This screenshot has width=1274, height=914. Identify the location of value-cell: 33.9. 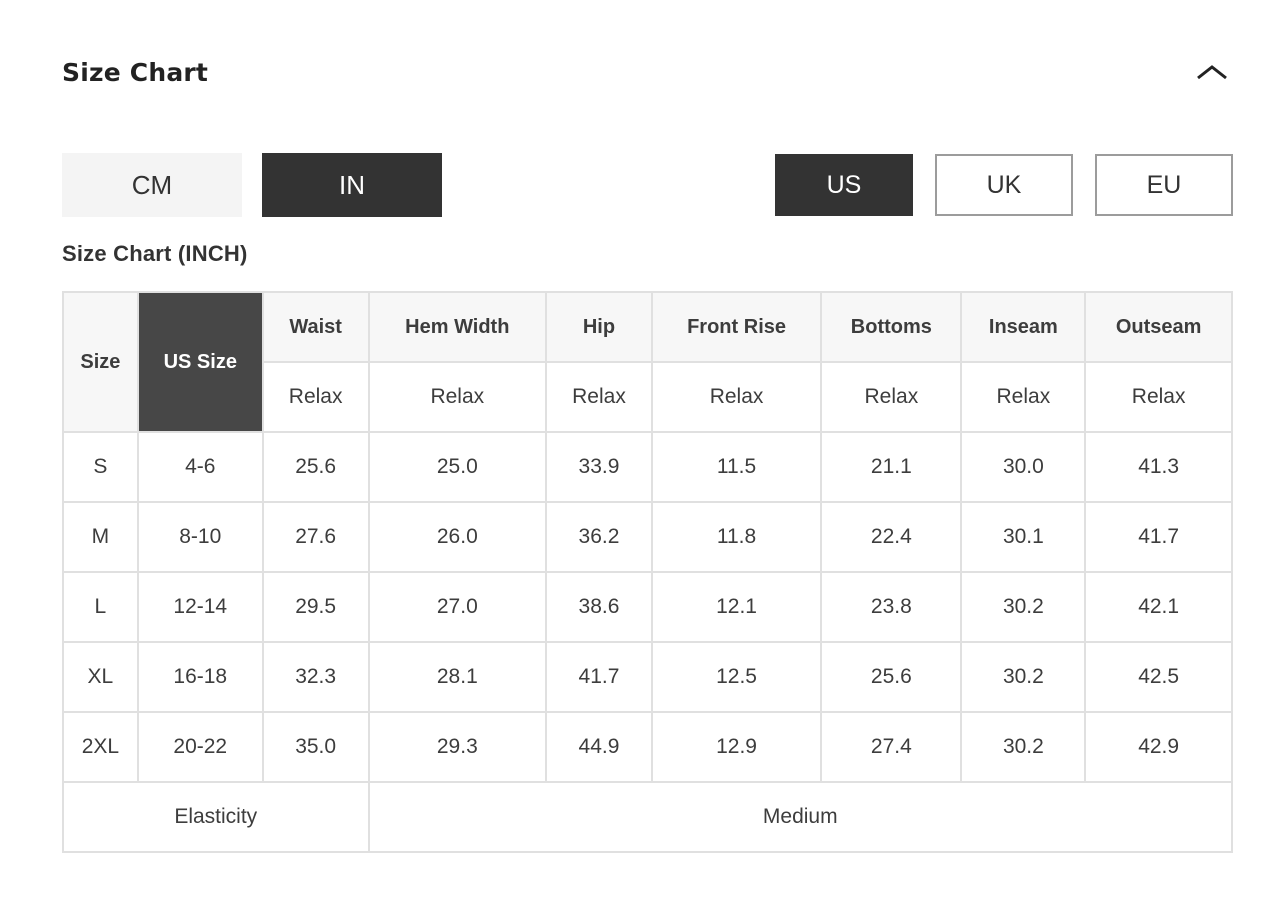
(599, 467).